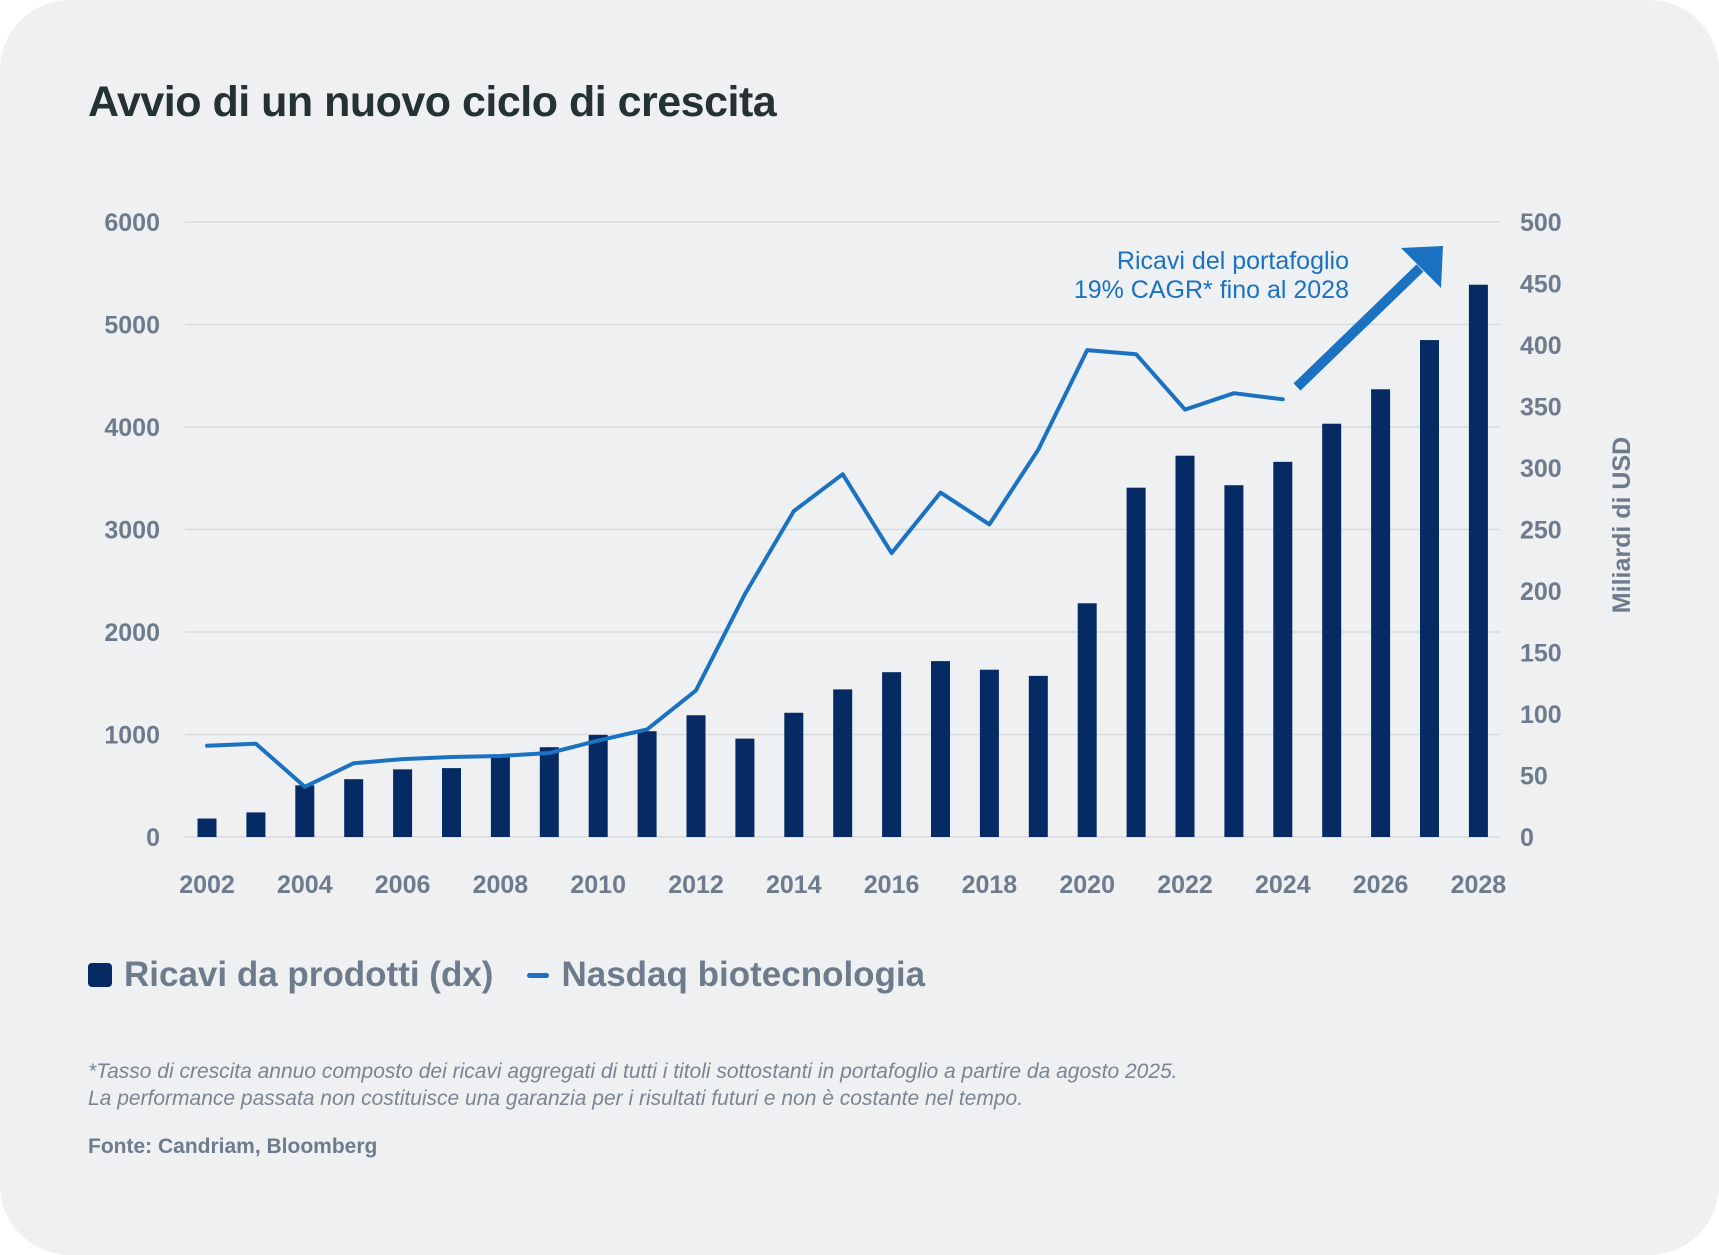 The height and width of the screenshot is (1255, 1719). Describe the element at coordinates (696, 885) in the screenshot. I see `x-tick-label: 2012` at that location.